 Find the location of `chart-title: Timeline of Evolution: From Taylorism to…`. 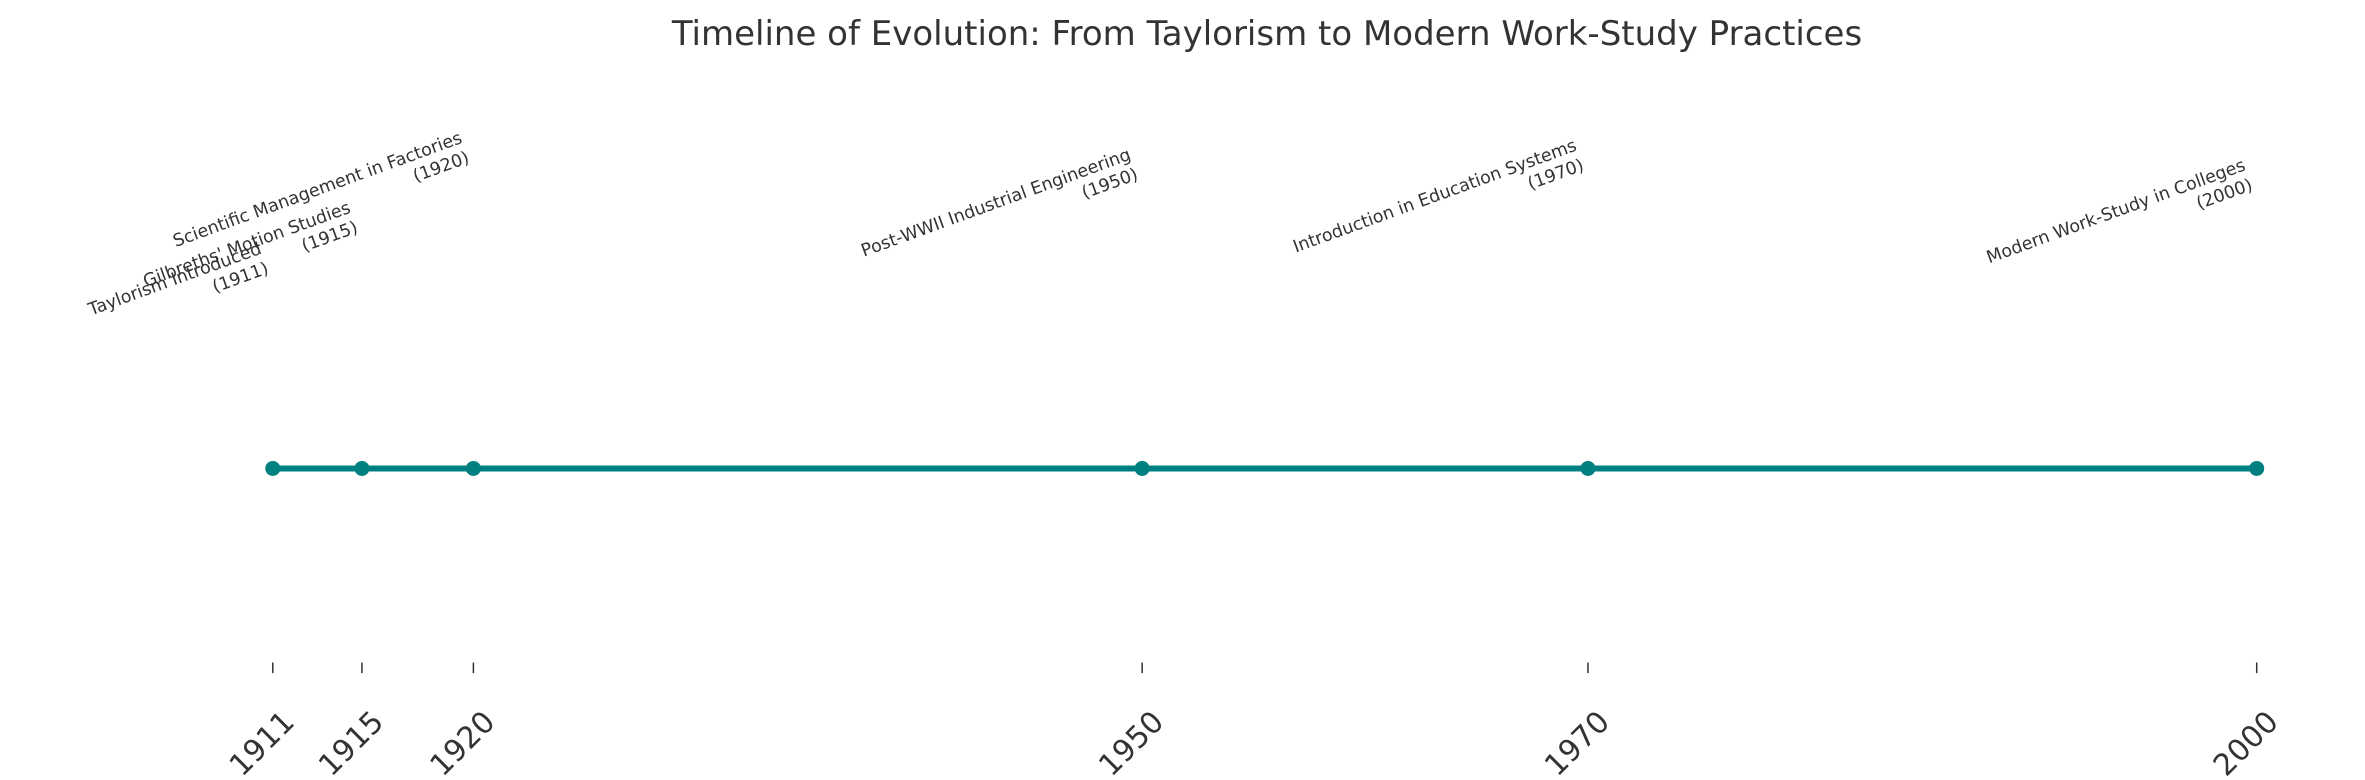

chart-title: Timeline of Evolution: From Taylorism to… is located at coordinates (1266, 34).